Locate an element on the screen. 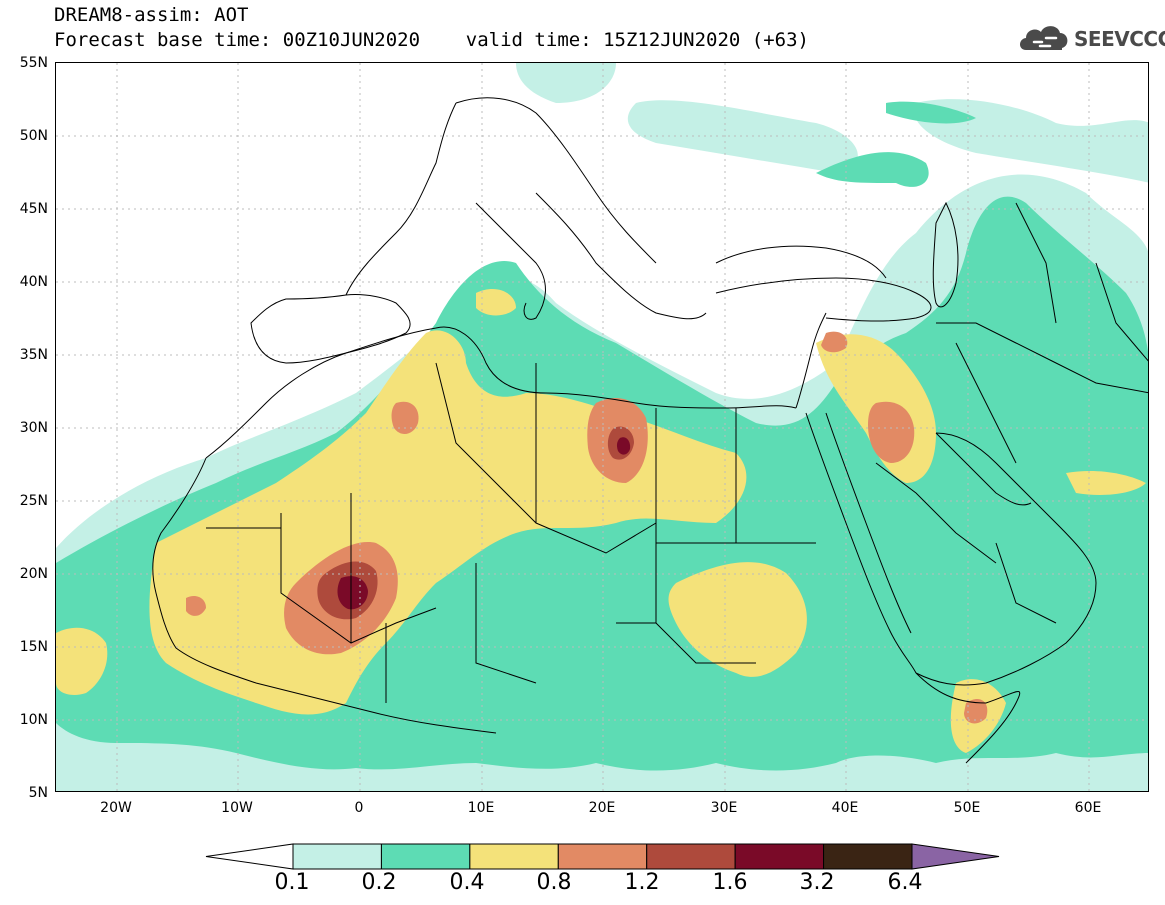  lon-label-20e: 20E is located at coordinates (602, 808).